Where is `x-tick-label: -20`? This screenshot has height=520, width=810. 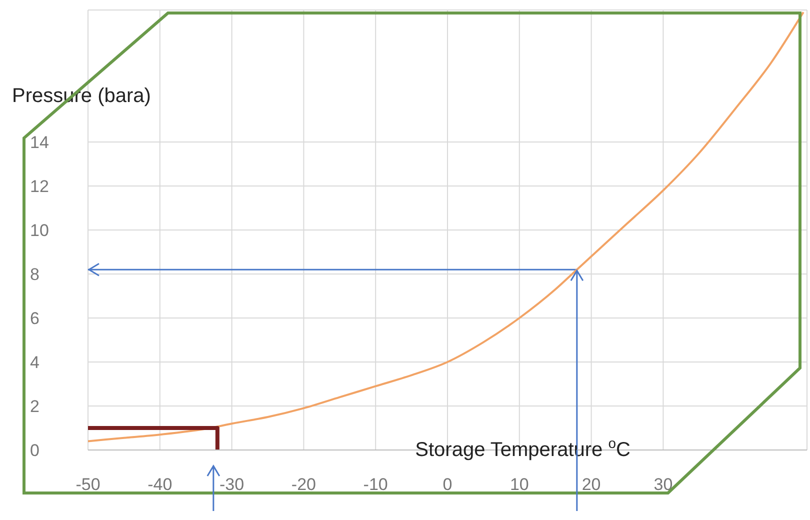
x-tick-label: -20 is located at coordinates (303, 484).